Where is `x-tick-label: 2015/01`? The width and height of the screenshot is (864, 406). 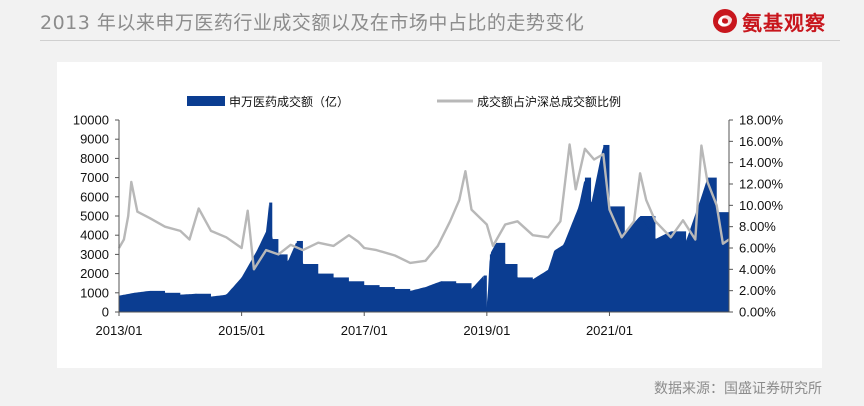
x-tick-label: 2015/01 is located at coordinates (241, 330).